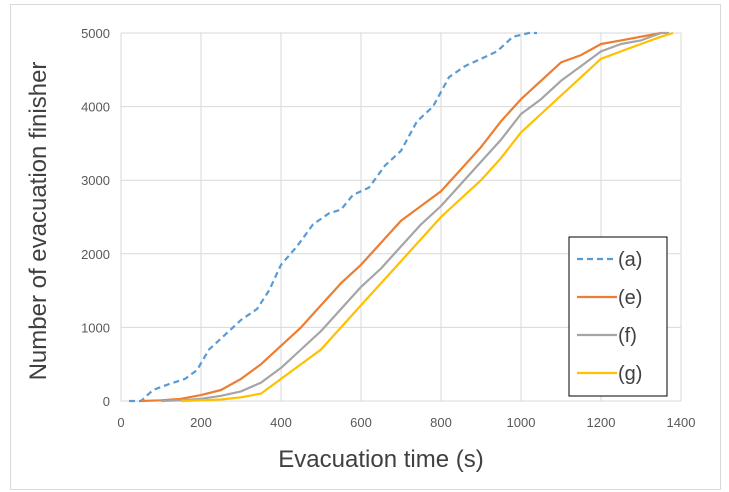  I want to click on y-tick-label: 1000, so click(95, 327).